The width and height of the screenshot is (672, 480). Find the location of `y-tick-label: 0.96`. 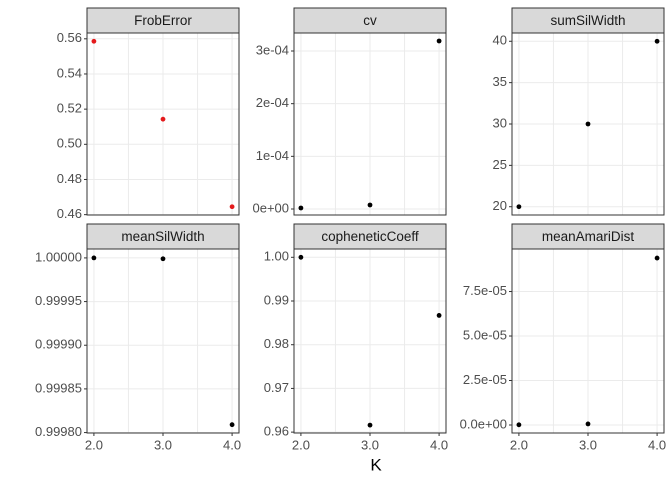

y-tick-label: 0.96 is located at coordinates (276, 431).